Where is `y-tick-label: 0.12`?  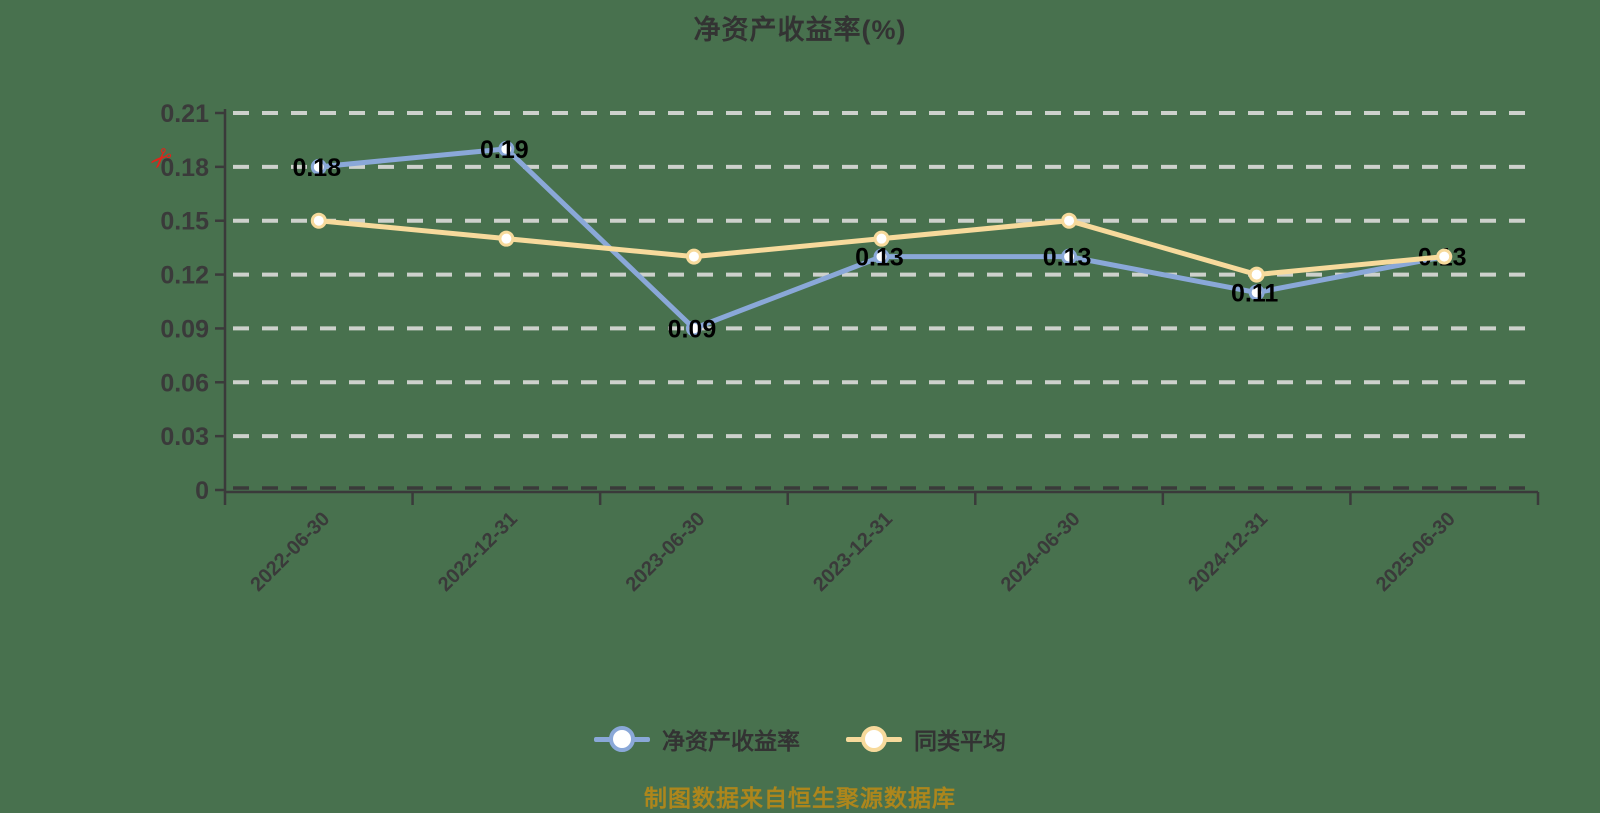
y-tick-label: 0.12 is located at coordinates (184, 276).